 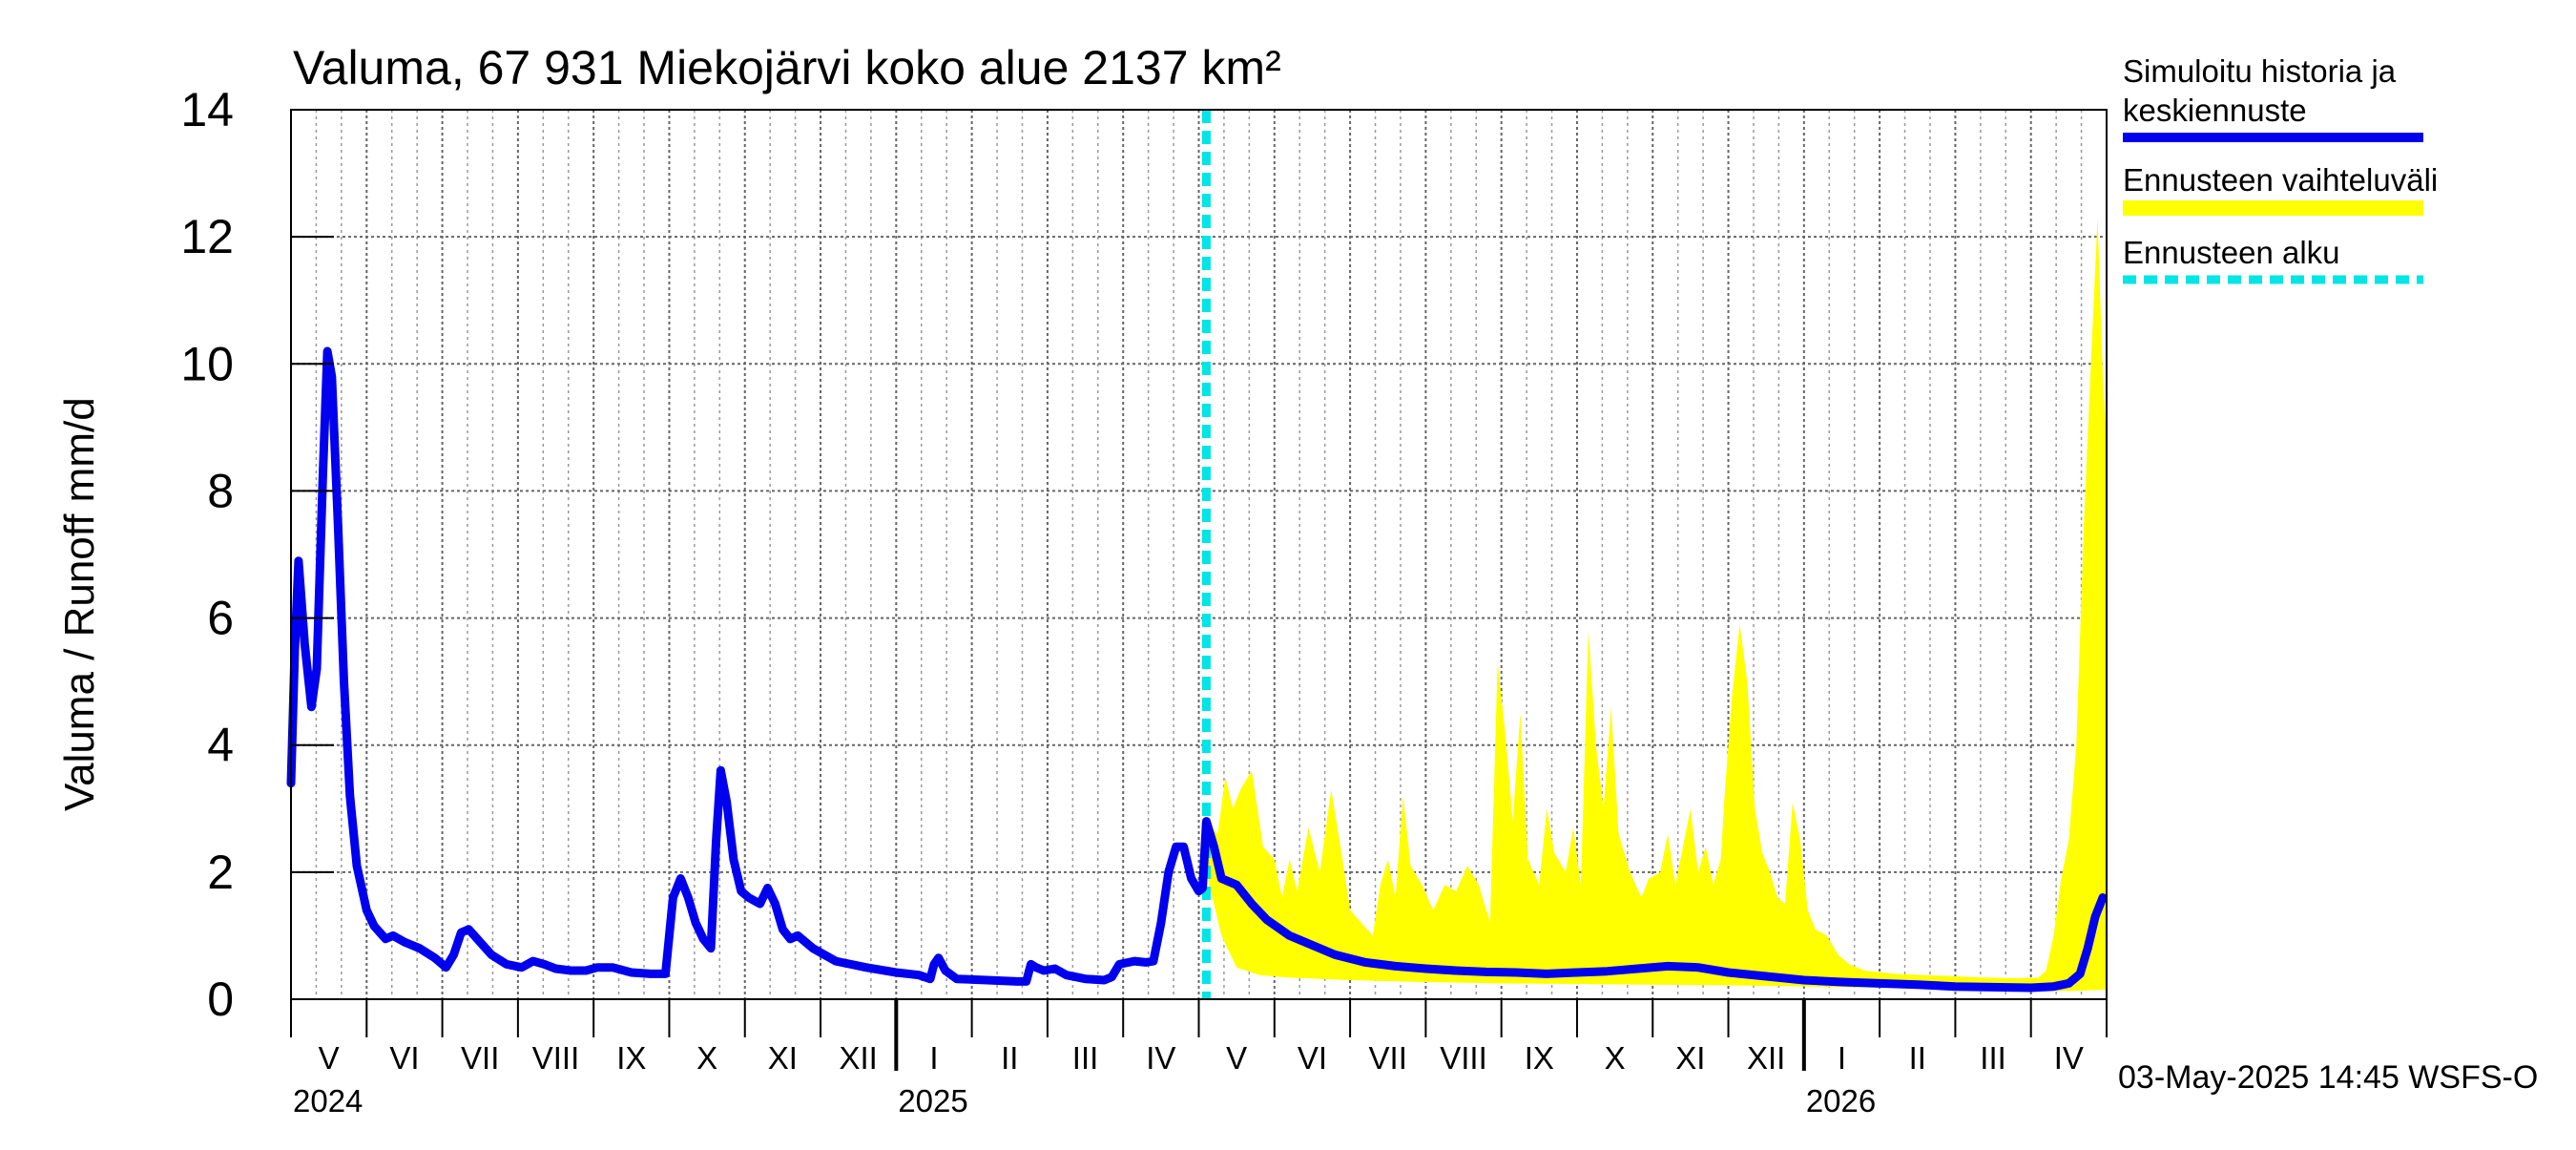 What do you see at coordinates (220, 999) in the screenshot?
I see `y-tick-label: 0` at bounding box center [220, 999].